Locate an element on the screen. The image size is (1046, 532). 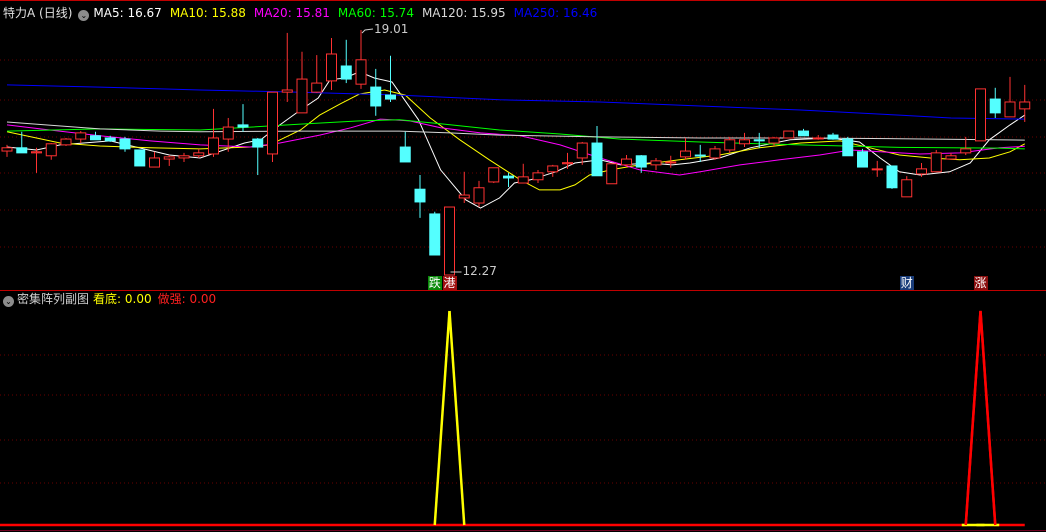
ma-line-ma20 is located at coordinates (515, 147).